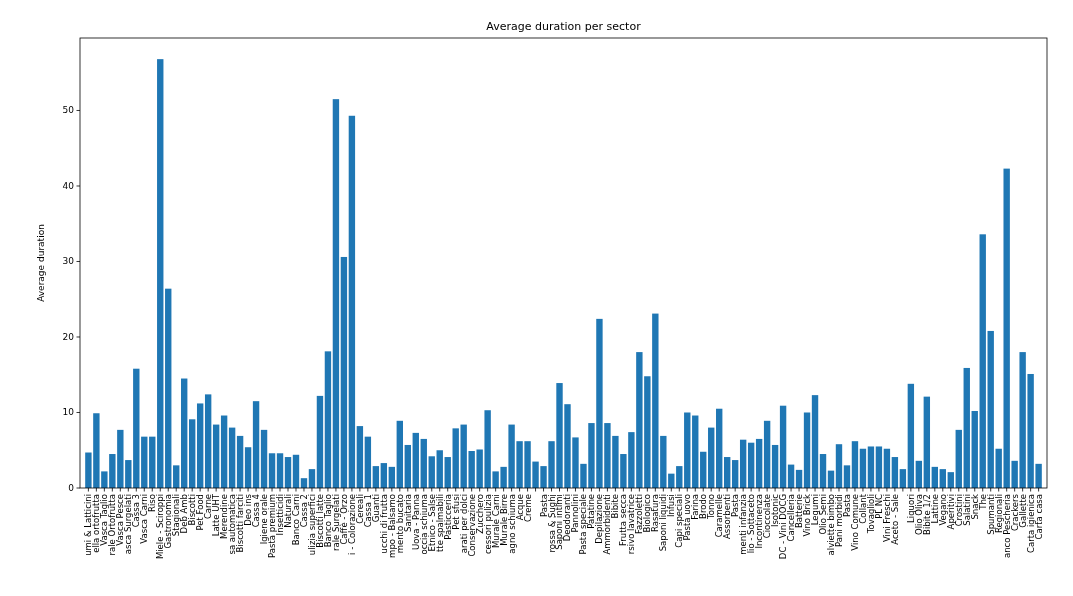  Describe the element at coordinates (455, 512) in the screenshot. I see `x-tick-label: Pet sfusi` at that location.